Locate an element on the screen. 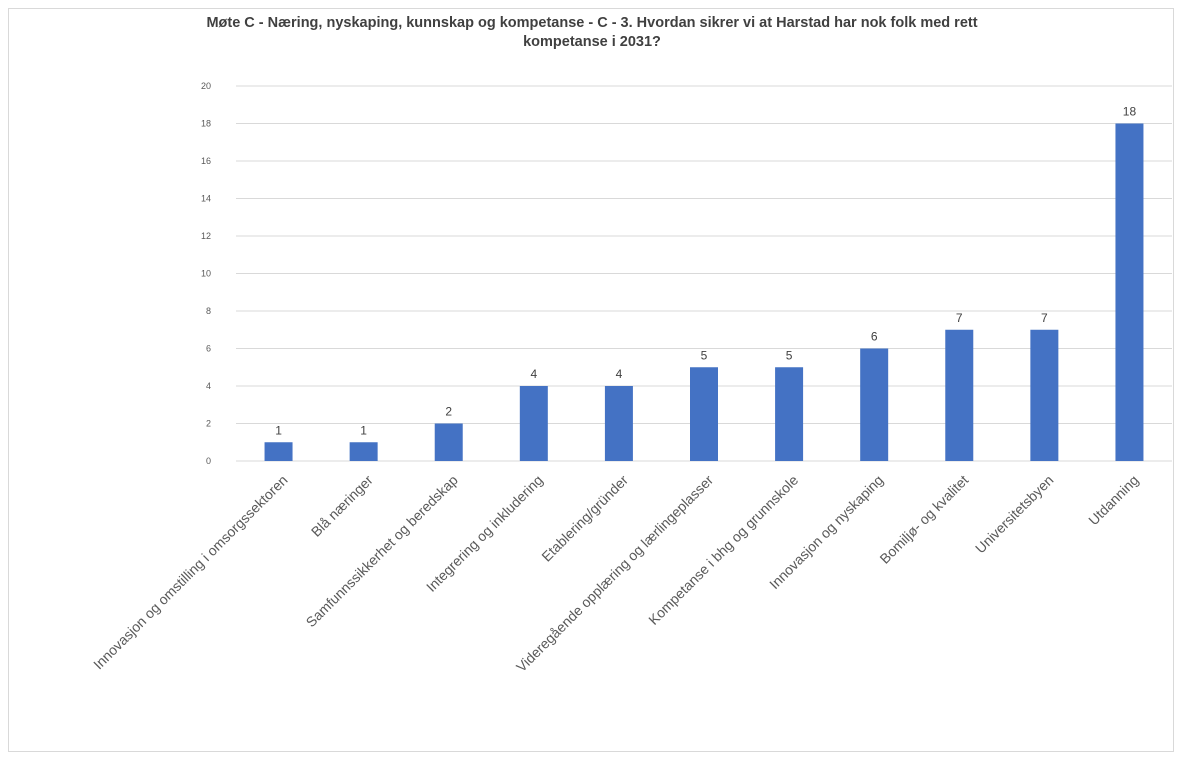 This screenshot has width=1184, height=760. y-tick-label: 10 is located at coordinates (206, 274).